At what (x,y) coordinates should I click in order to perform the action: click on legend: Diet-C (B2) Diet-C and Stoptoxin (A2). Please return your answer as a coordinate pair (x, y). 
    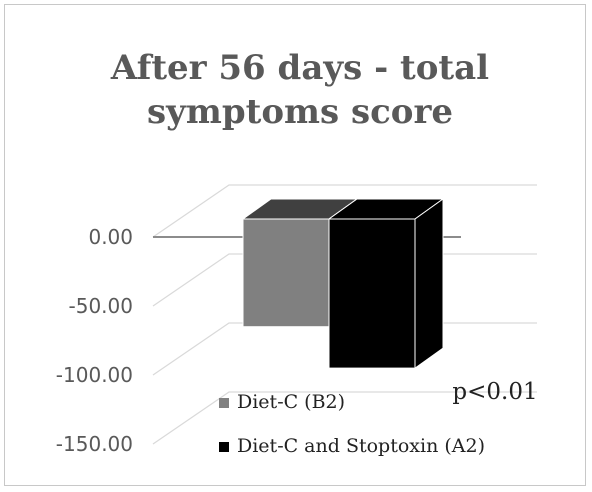
    Looking at the image, I should click on (352, 424).